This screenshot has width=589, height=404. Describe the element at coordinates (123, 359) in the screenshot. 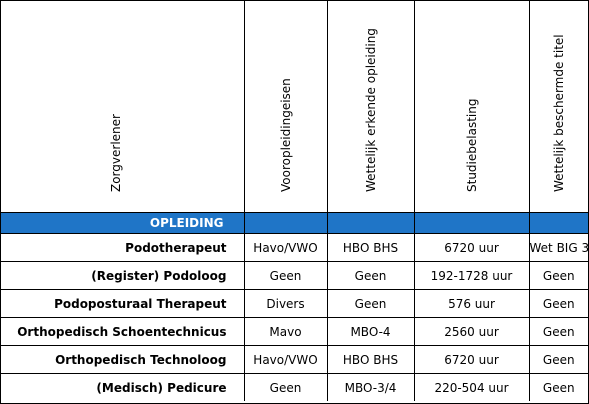

I see `zorgverlener-cell: Orthopedisch Technoloog` at that location.